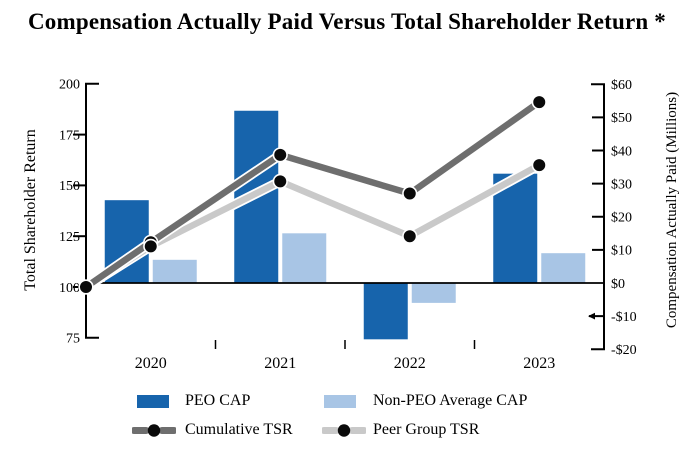 This screenshot has width=694, height=454. I want to click on marker-peer-group-tsr-start, so click(86, 287).